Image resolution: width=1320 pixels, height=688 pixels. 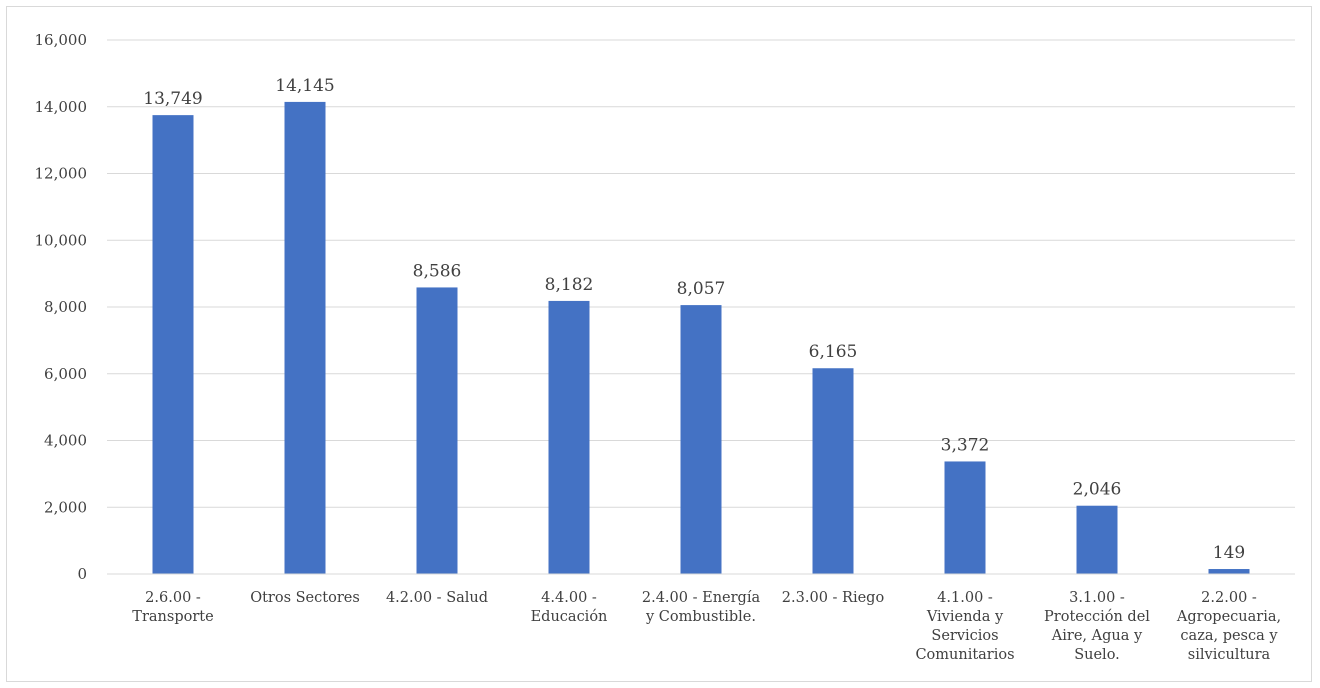 What do you see at coordinates (569, 617) in the screenshot?
I see `x-tick-label: Educación` at bounding box center [569, 617].